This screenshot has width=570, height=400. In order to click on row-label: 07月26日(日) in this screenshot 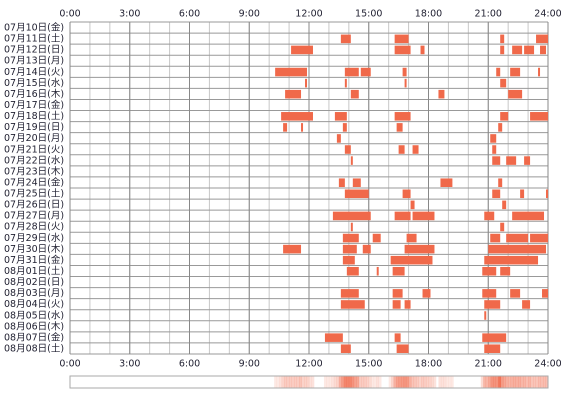, I will do `click(34, 205)`.